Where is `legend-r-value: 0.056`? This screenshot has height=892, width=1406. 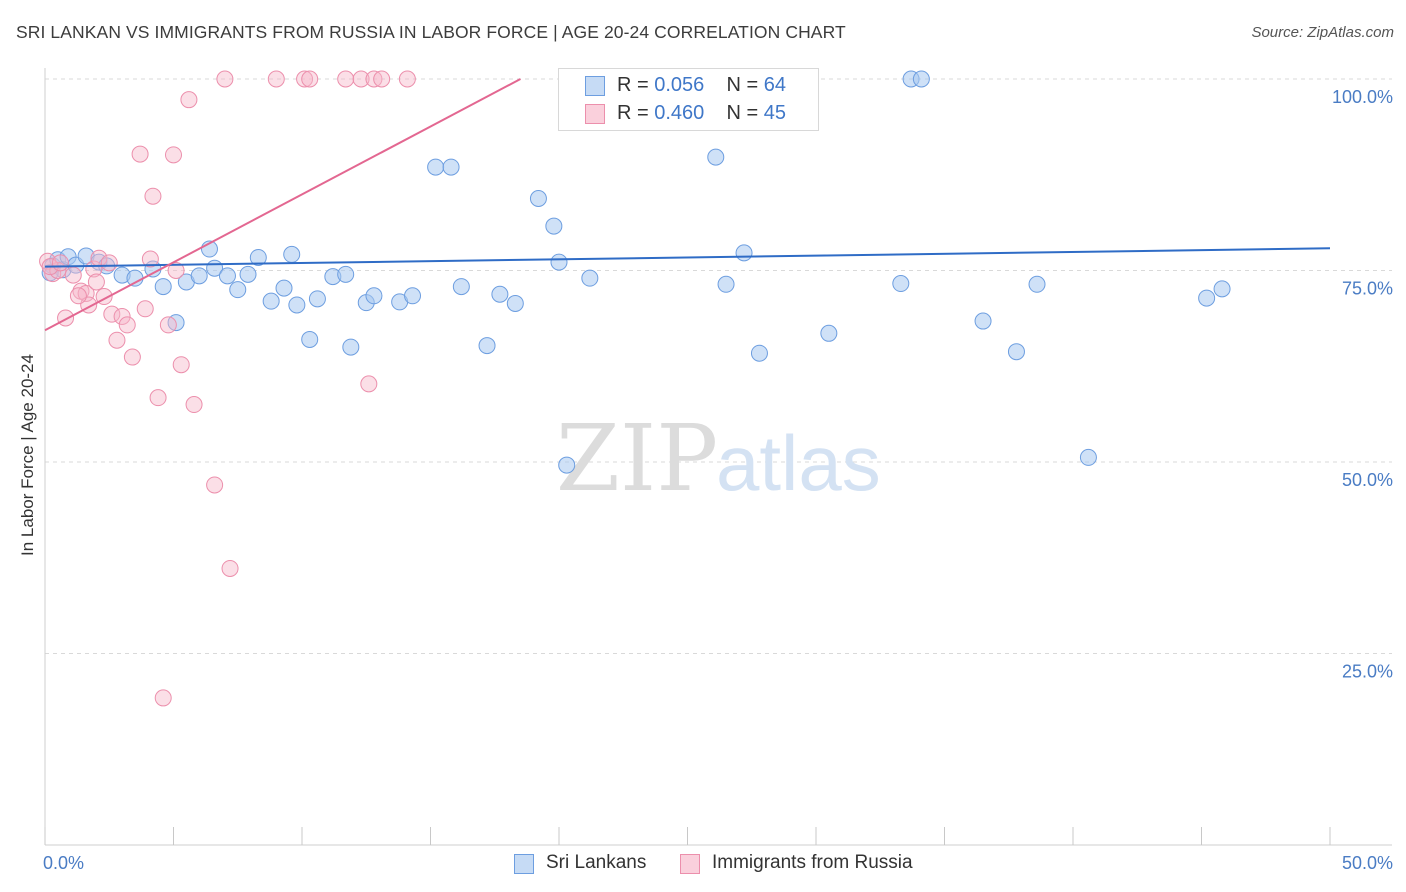
legend-r-value: 0.056 is located at coordinates (679, 85).